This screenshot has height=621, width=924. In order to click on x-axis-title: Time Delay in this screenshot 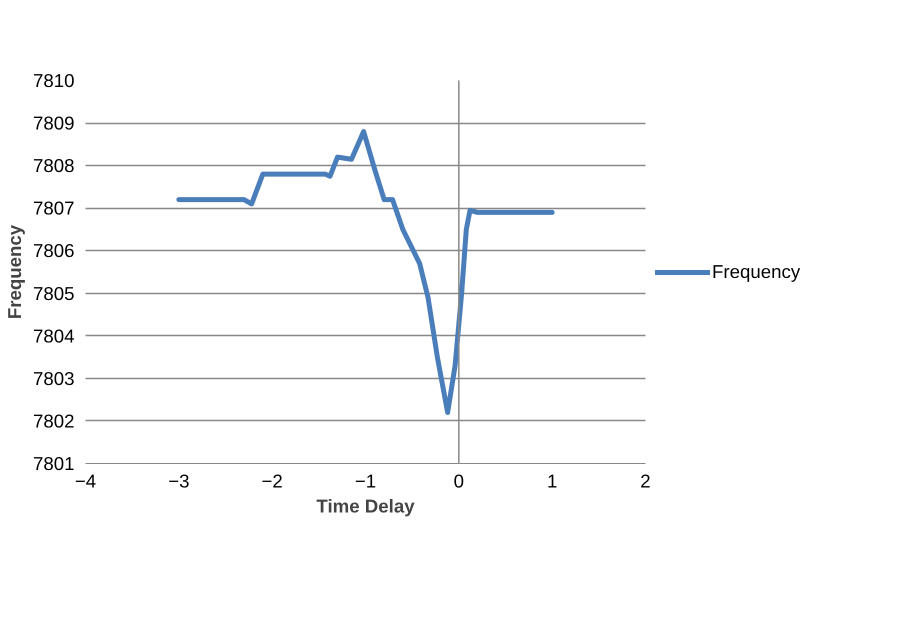, I will do `click(366, 506)`.